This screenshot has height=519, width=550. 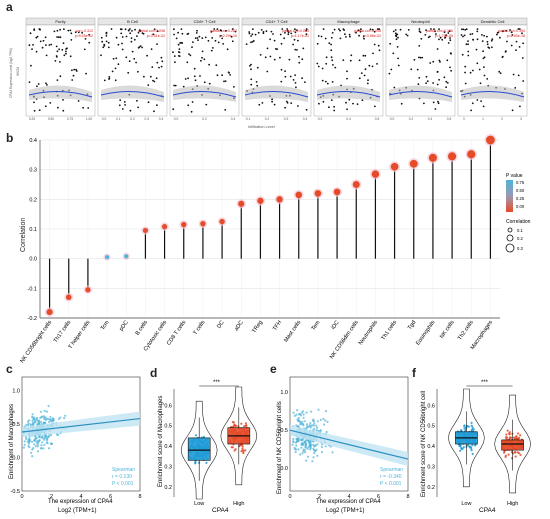 What do you see at coordinates (16, 391) in the screenshot?
I see `ytick-label: 1.0` at bounding box center [16, 391].